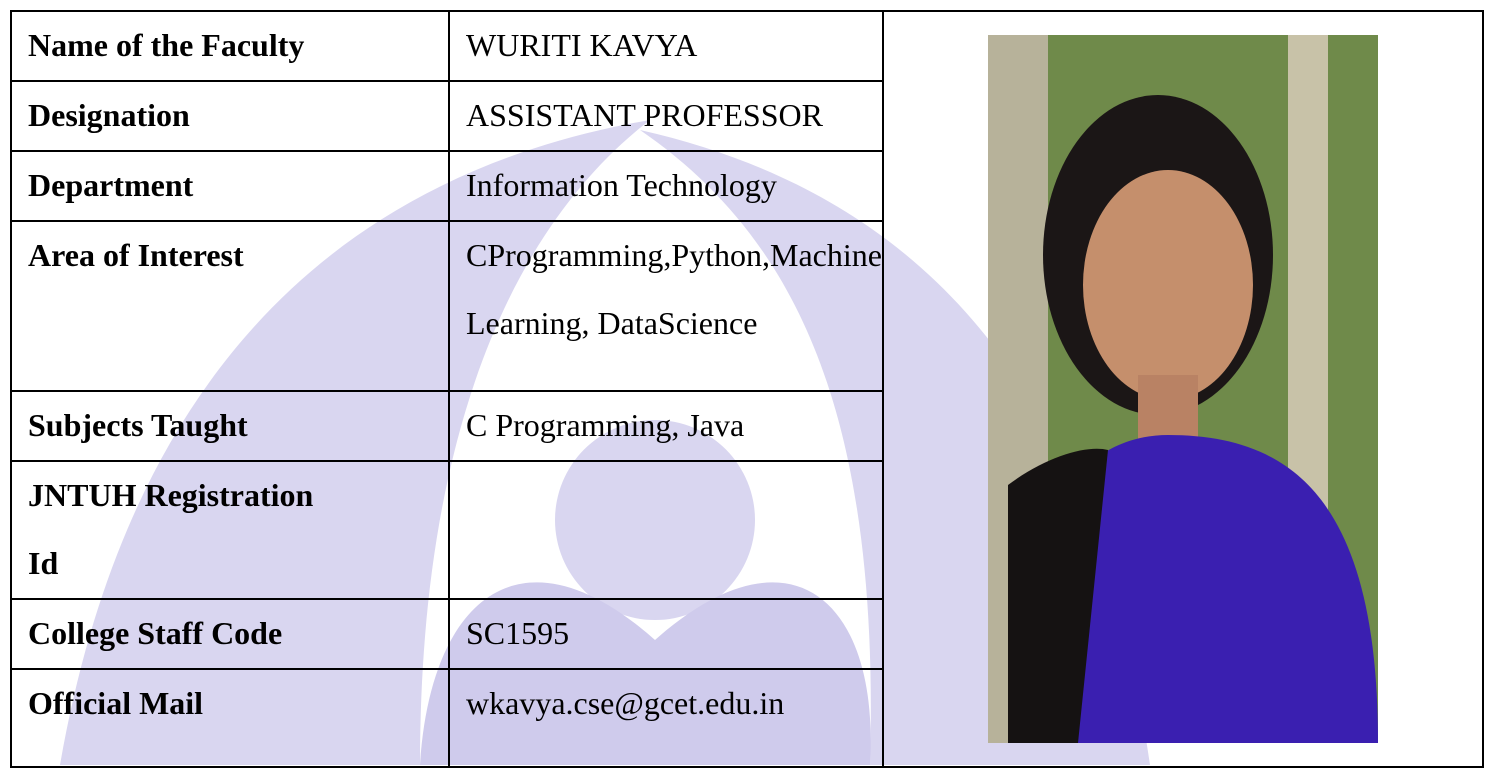 The height and width of the screenshot is (768, 1494). I want to click on value-cell: wkavya.cse@gcet.edu.in, so click(666, 718).